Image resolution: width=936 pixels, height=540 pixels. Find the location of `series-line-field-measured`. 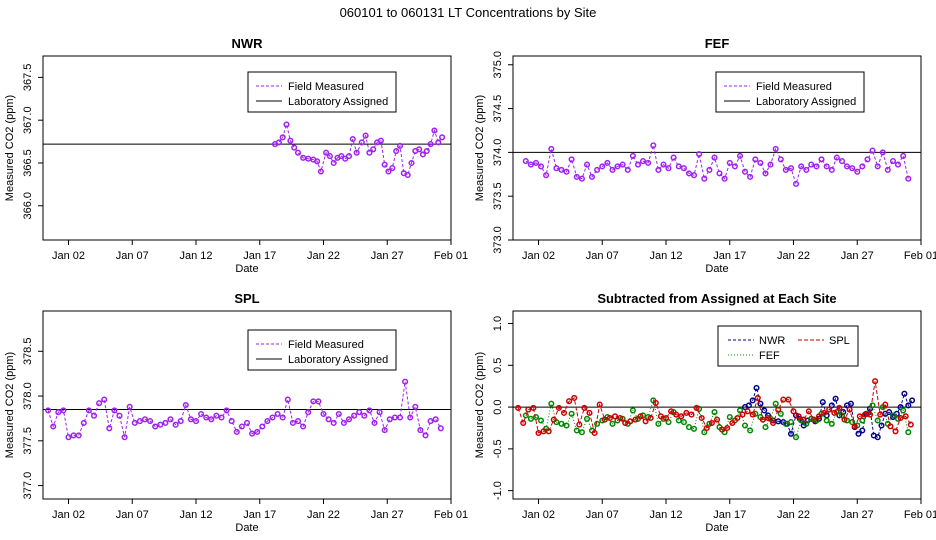

series-line-field-measured is located at coordinates (358, 149).